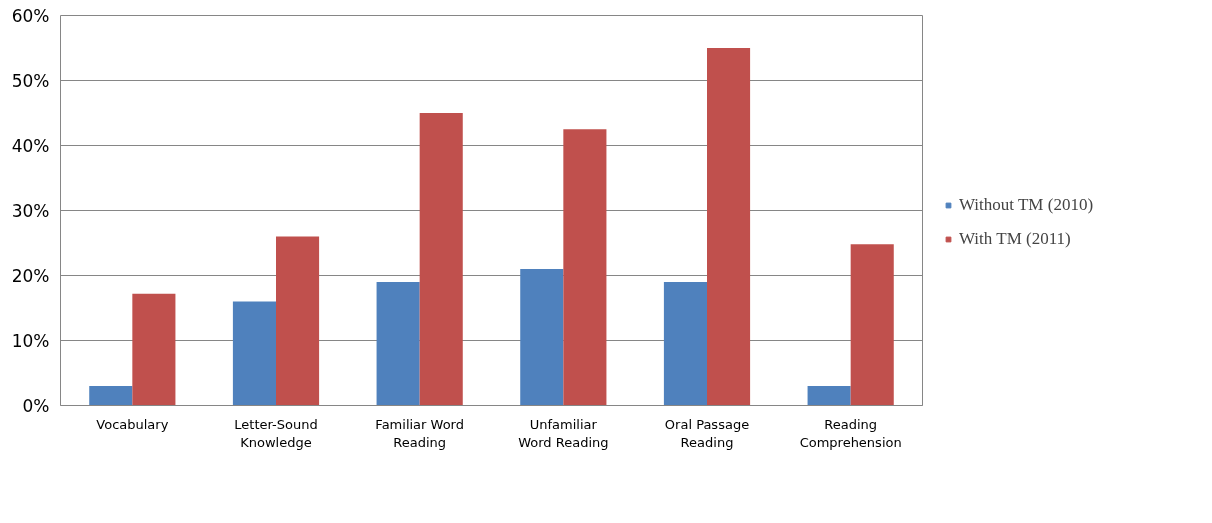  Describe the element at coordinates (30, 210) in the screenshot. I see `y-tick-label: 30%` at that location.